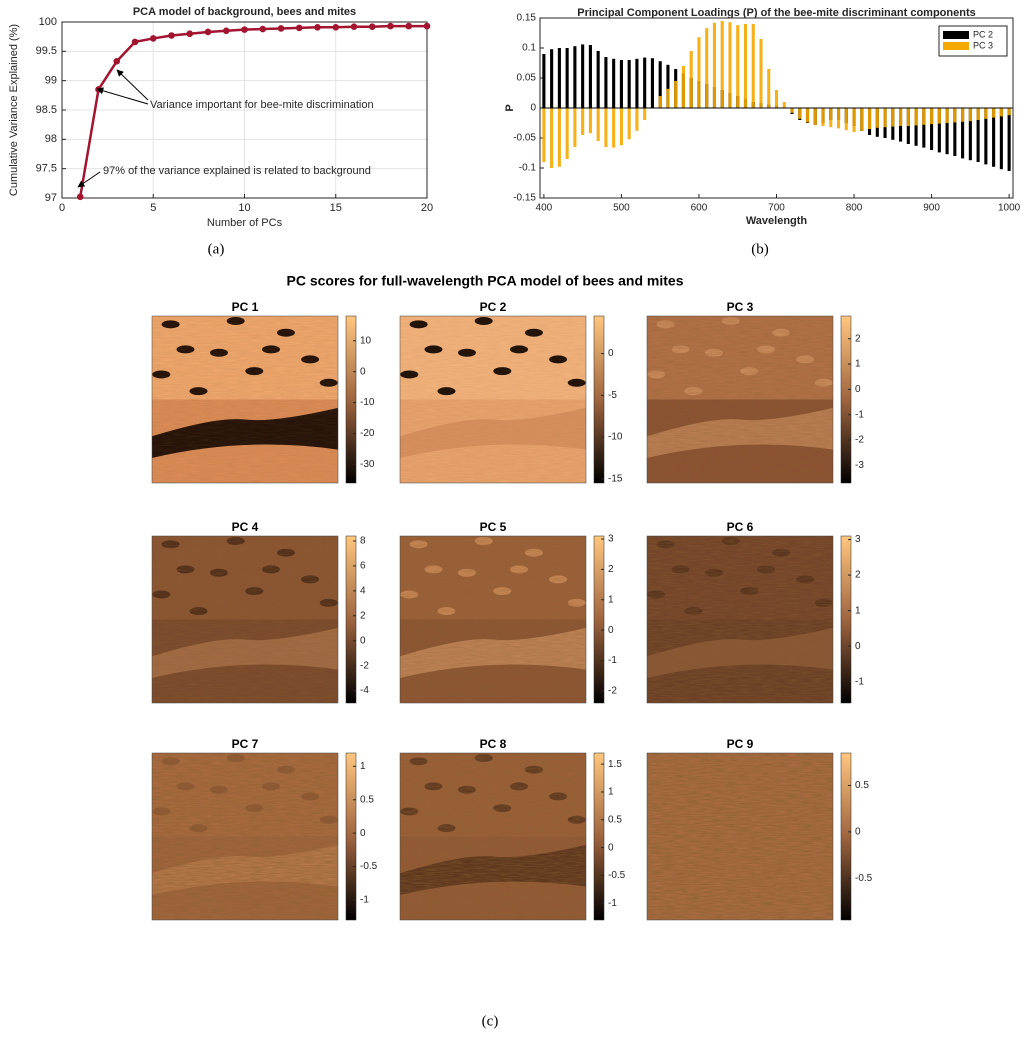  I want to click on panel-title: PC 7, so click(245, 744).